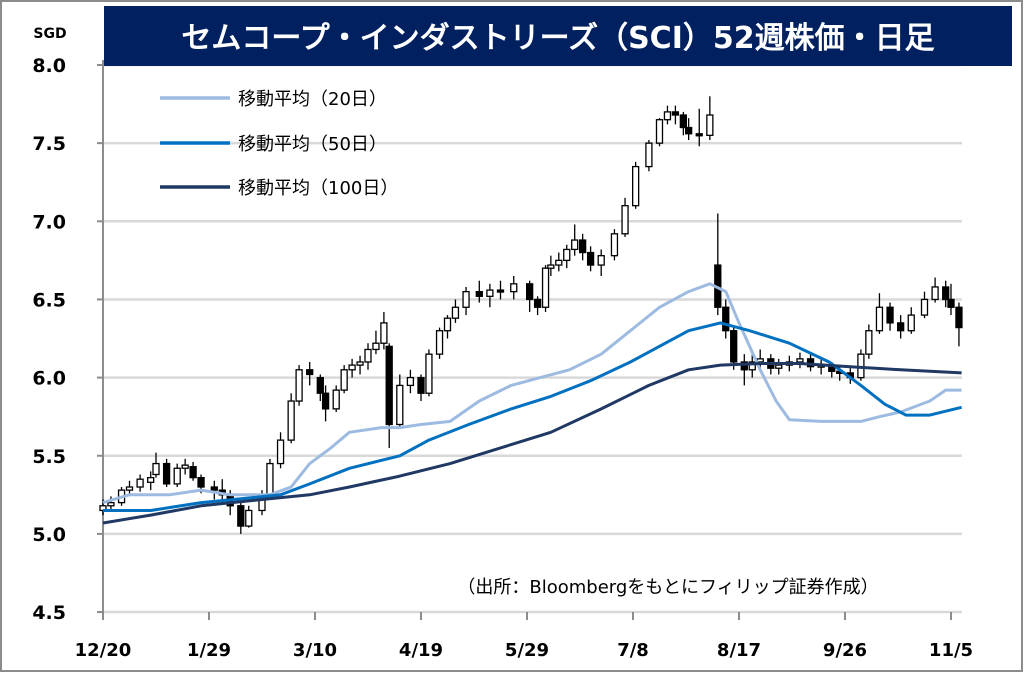 The width and height of the screenshot is (1024, 677). What do you see at coordinates (524, 636) in the screenshot?
I see `x-tick-labels: 12/20 1/29 3/10 4/19 5/29 7/8 8/17 9/26 11/5` at bounding box center [524, 636].